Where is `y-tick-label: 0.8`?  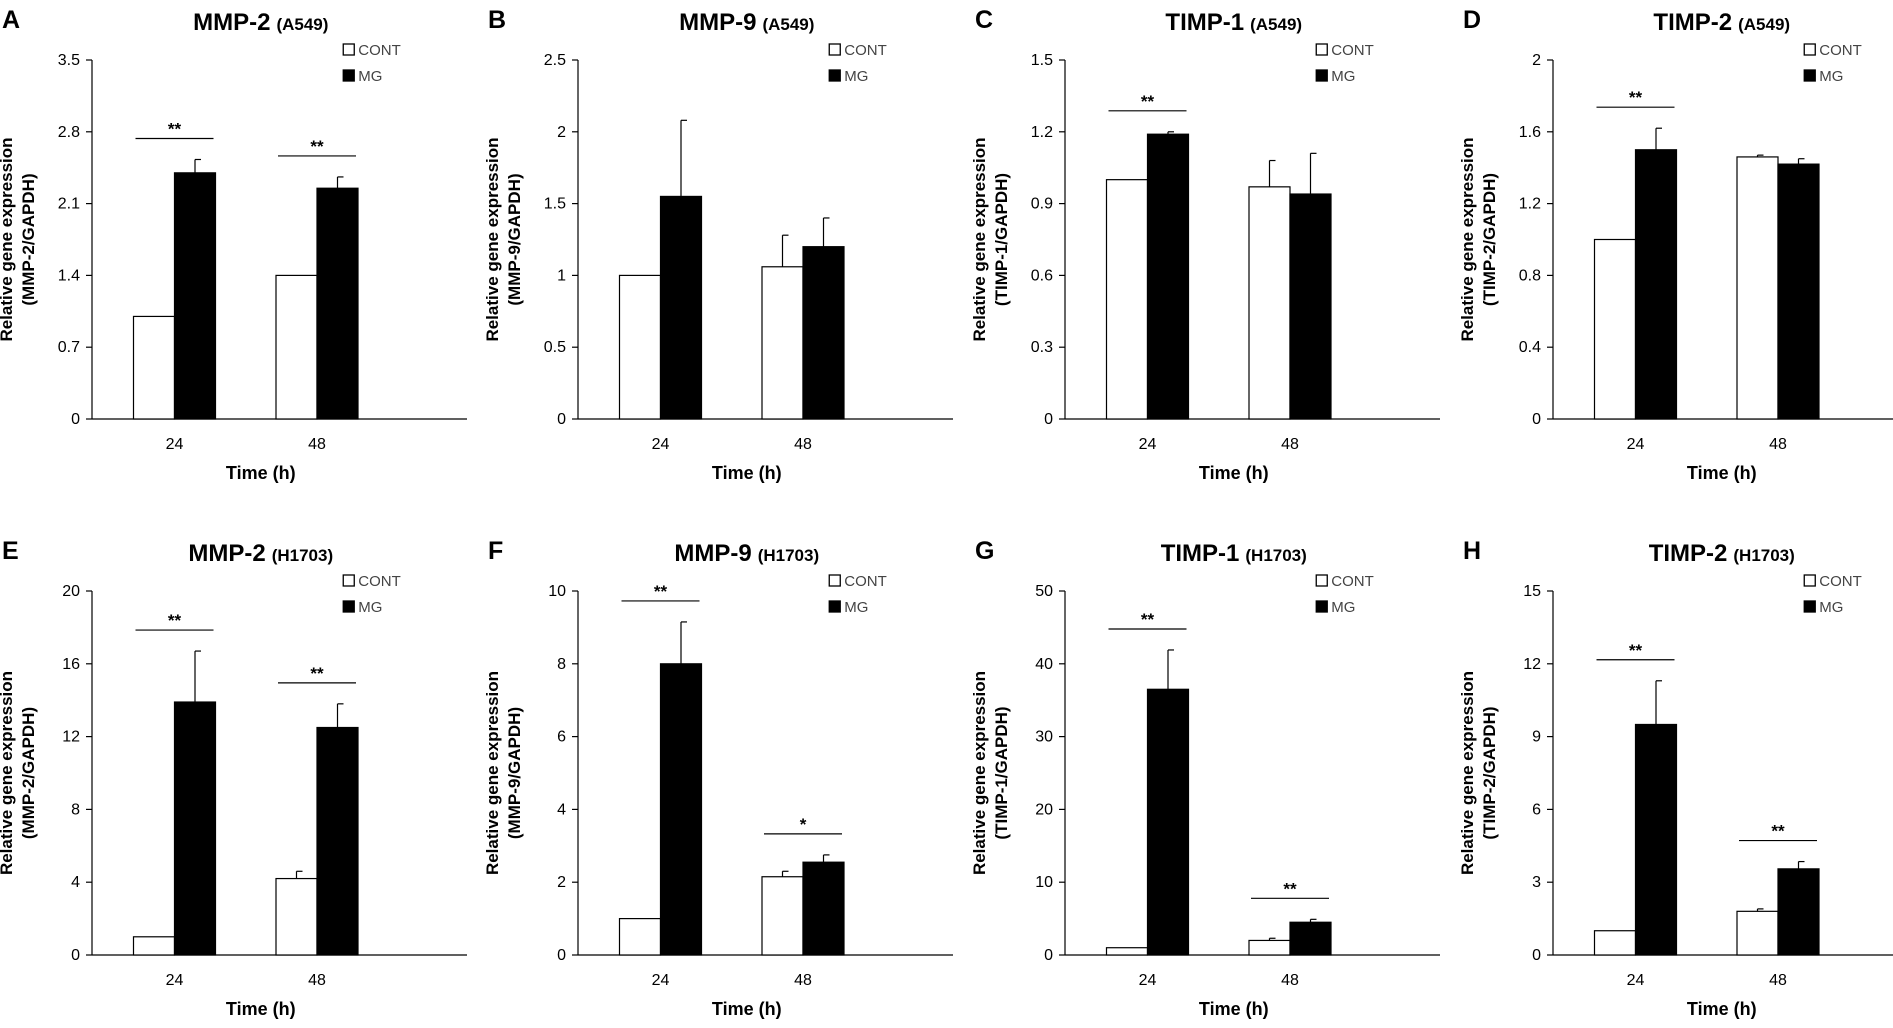 y-tick-label: 0.8 is located at coordinates (1530, 275).